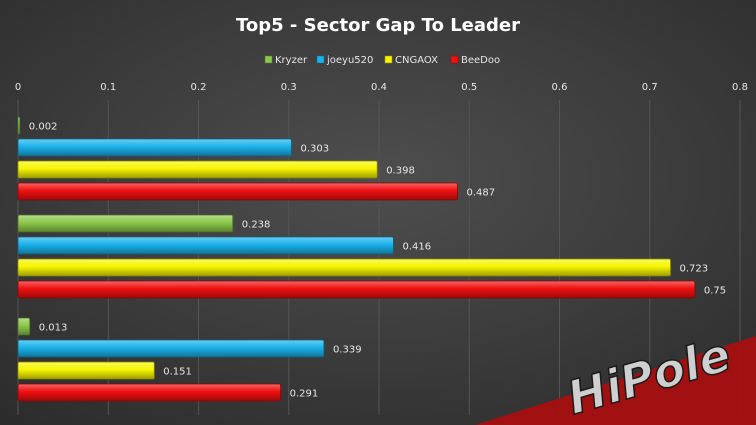 The height and width of the screenshot is (425, 756). Describe the element at coordinates (347, 350) in the screenshot. I see `data-label: 0.339` at that location.